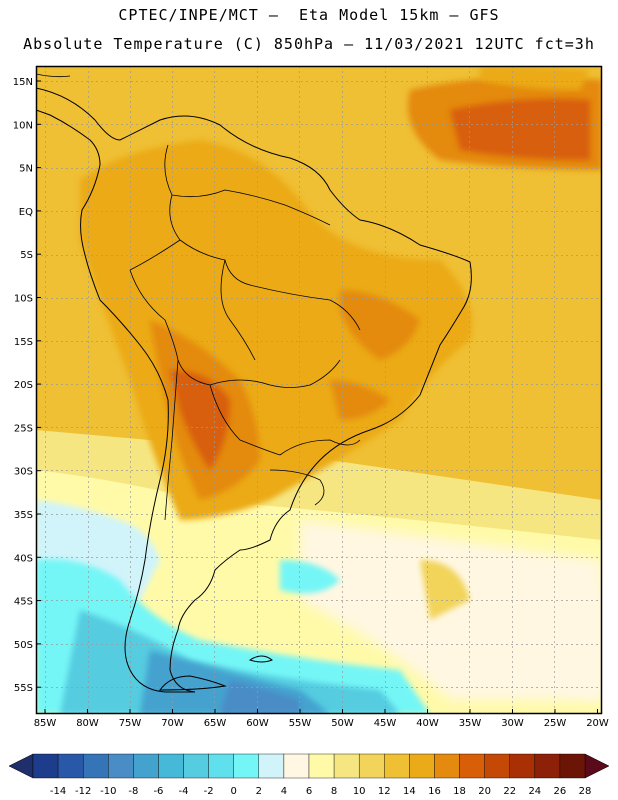  Describe the element at coordinates (484, 791) in the screenshot. I see `colorbar-label: 20` at that location.